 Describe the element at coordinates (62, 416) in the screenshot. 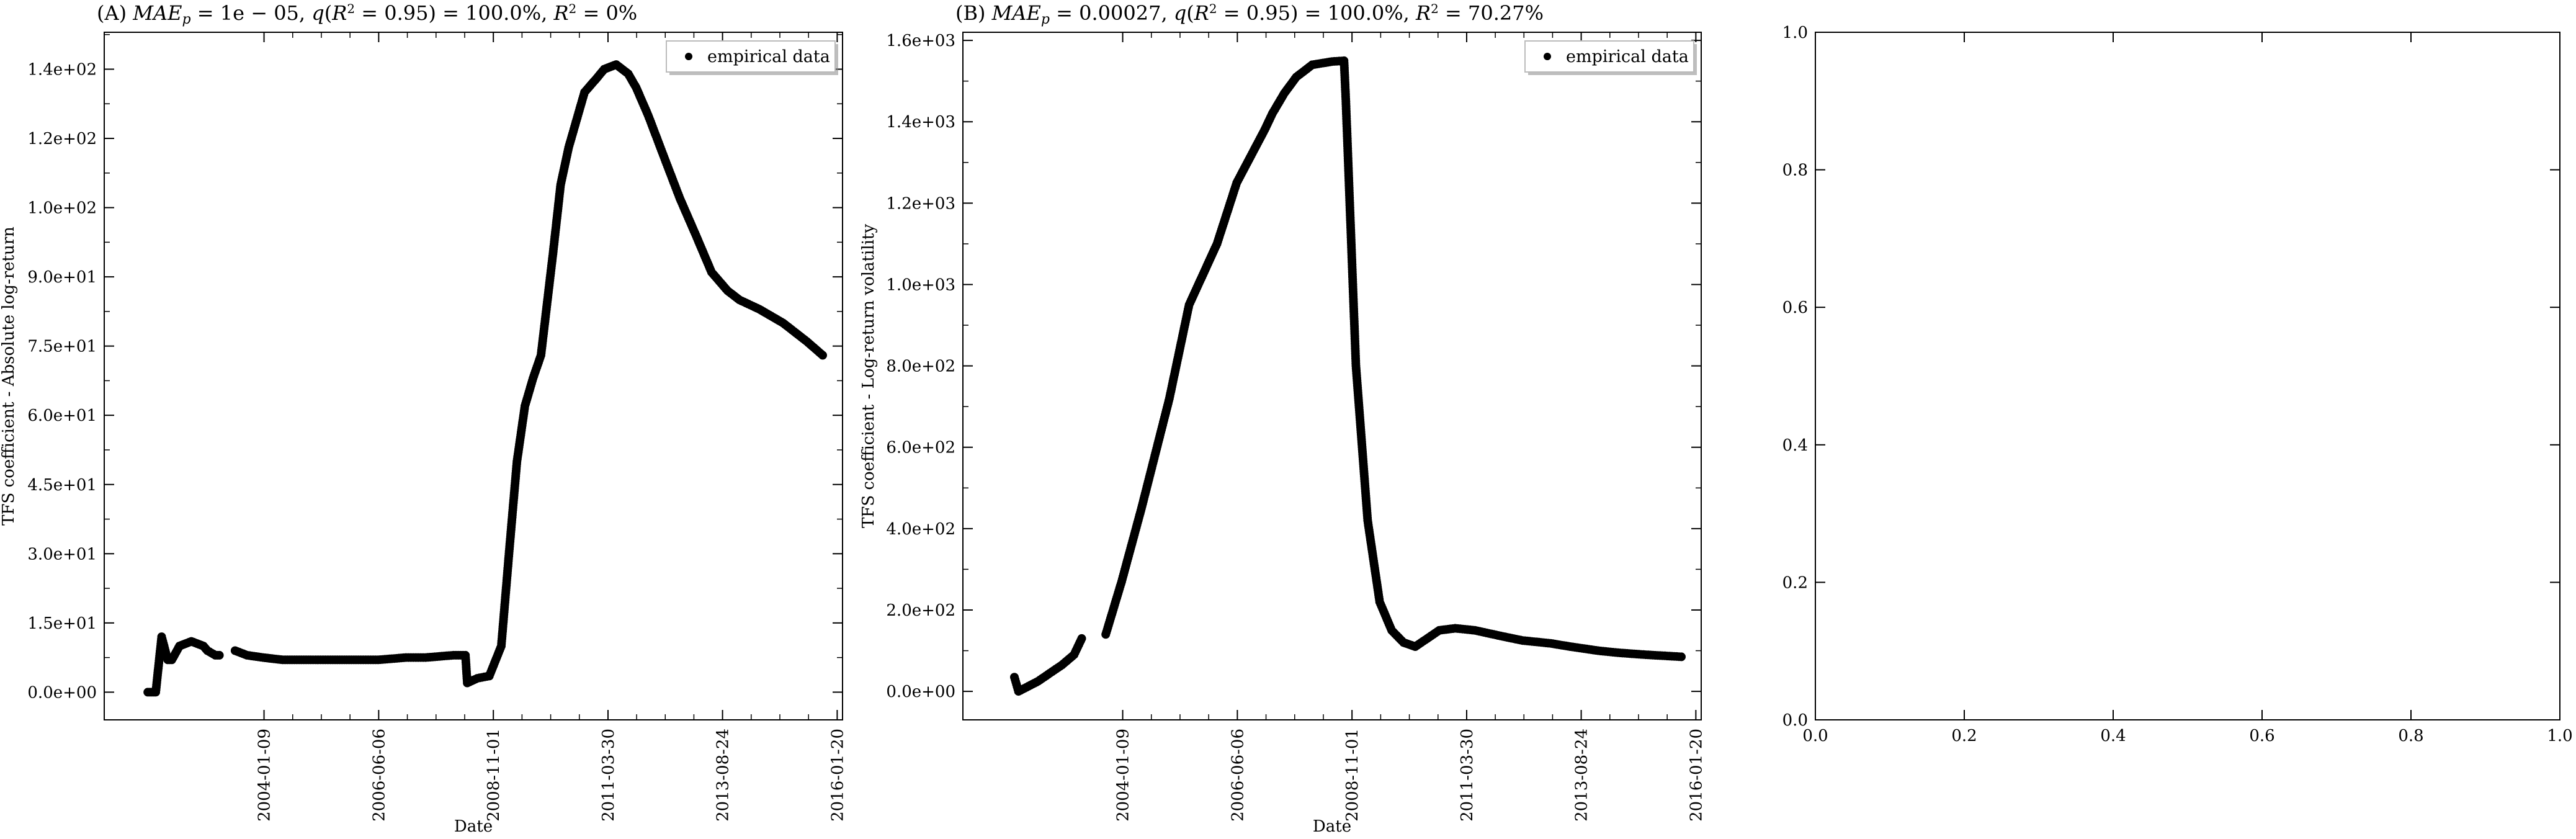

I see `y-tick-label: 6.0e+01` at that location.